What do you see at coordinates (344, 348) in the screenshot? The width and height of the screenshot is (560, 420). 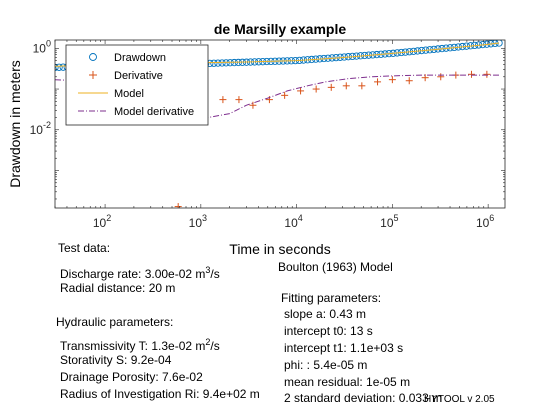 I see `fit-intercept-t1: intercept t1: 1.1e+03 s` at bounding box center [344, 348].